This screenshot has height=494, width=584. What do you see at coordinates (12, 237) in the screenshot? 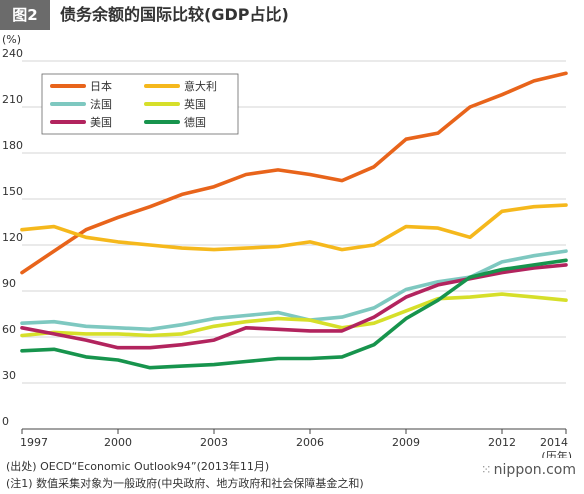
I see `y-tick-label: 120` at bounding box center [12, 237].